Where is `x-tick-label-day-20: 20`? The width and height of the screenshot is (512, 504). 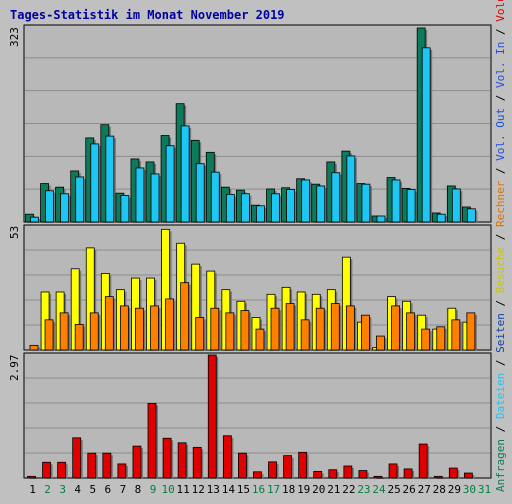
x-tick-label-day-20: 20 is located at coordinates (318, 489).